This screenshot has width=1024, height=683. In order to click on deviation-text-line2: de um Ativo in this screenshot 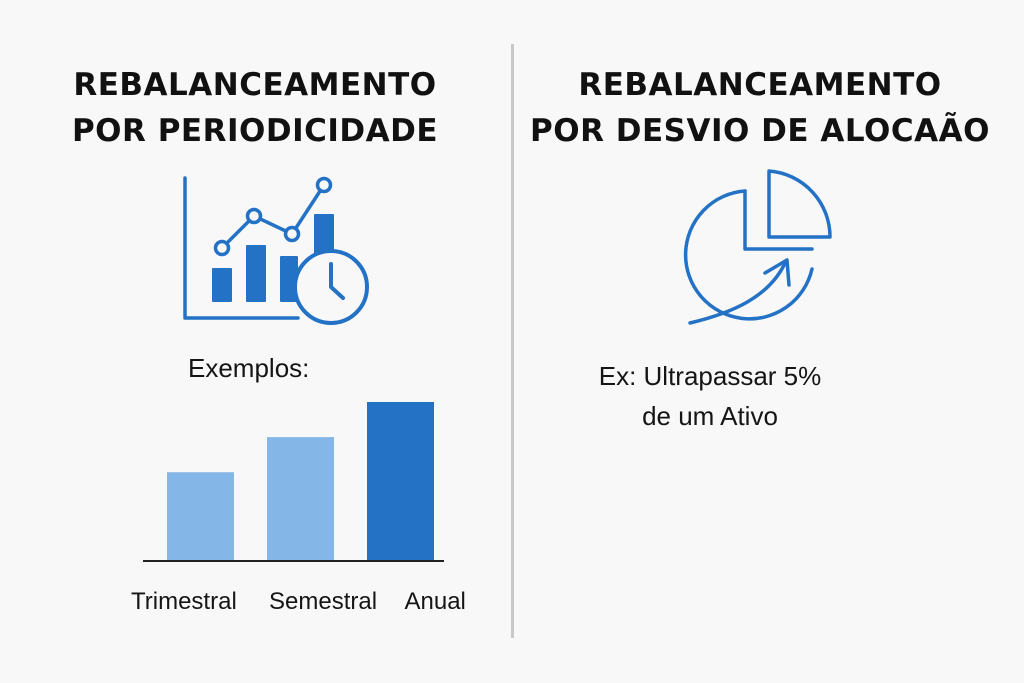, I will do `click(710, 416)`.